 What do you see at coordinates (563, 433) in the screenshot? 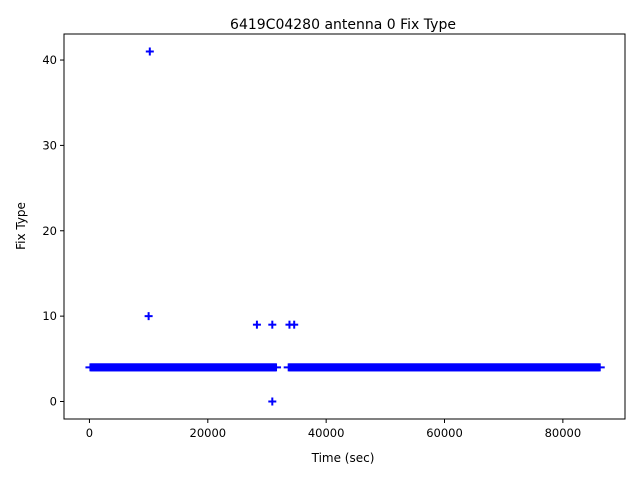
I see `x-tick-label: 80000` at bounding box center [563, 433].